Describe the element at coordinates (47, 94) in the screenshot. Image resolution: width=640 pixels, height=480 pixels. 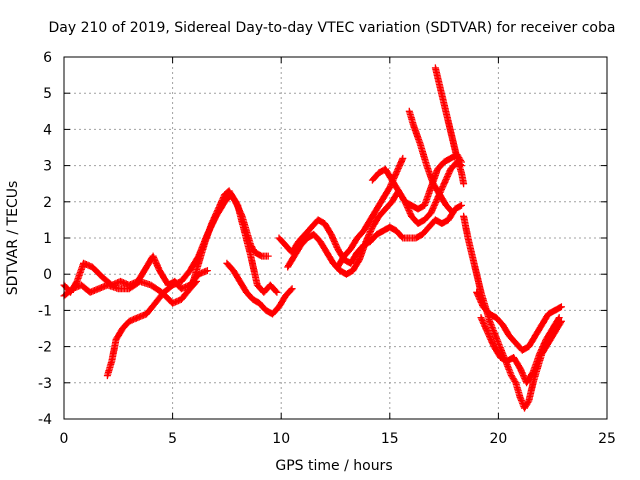
I see `y-tick-label: 5` at that location.